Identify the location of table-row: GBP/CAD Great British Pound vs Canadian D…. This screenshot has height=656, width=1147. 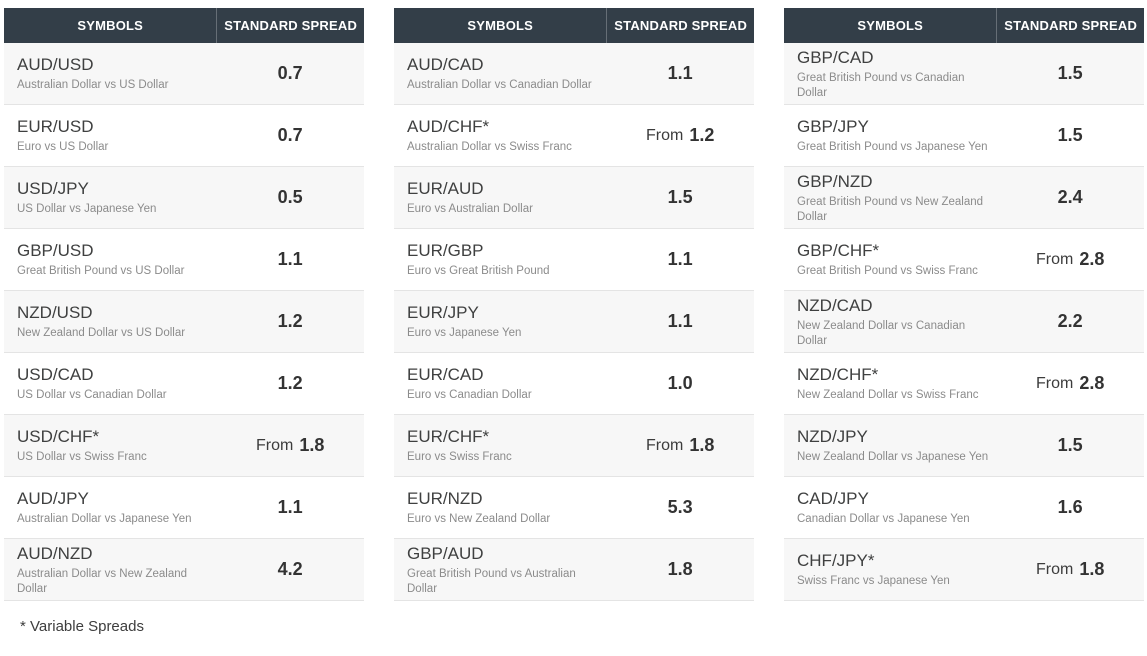
(964, 74).